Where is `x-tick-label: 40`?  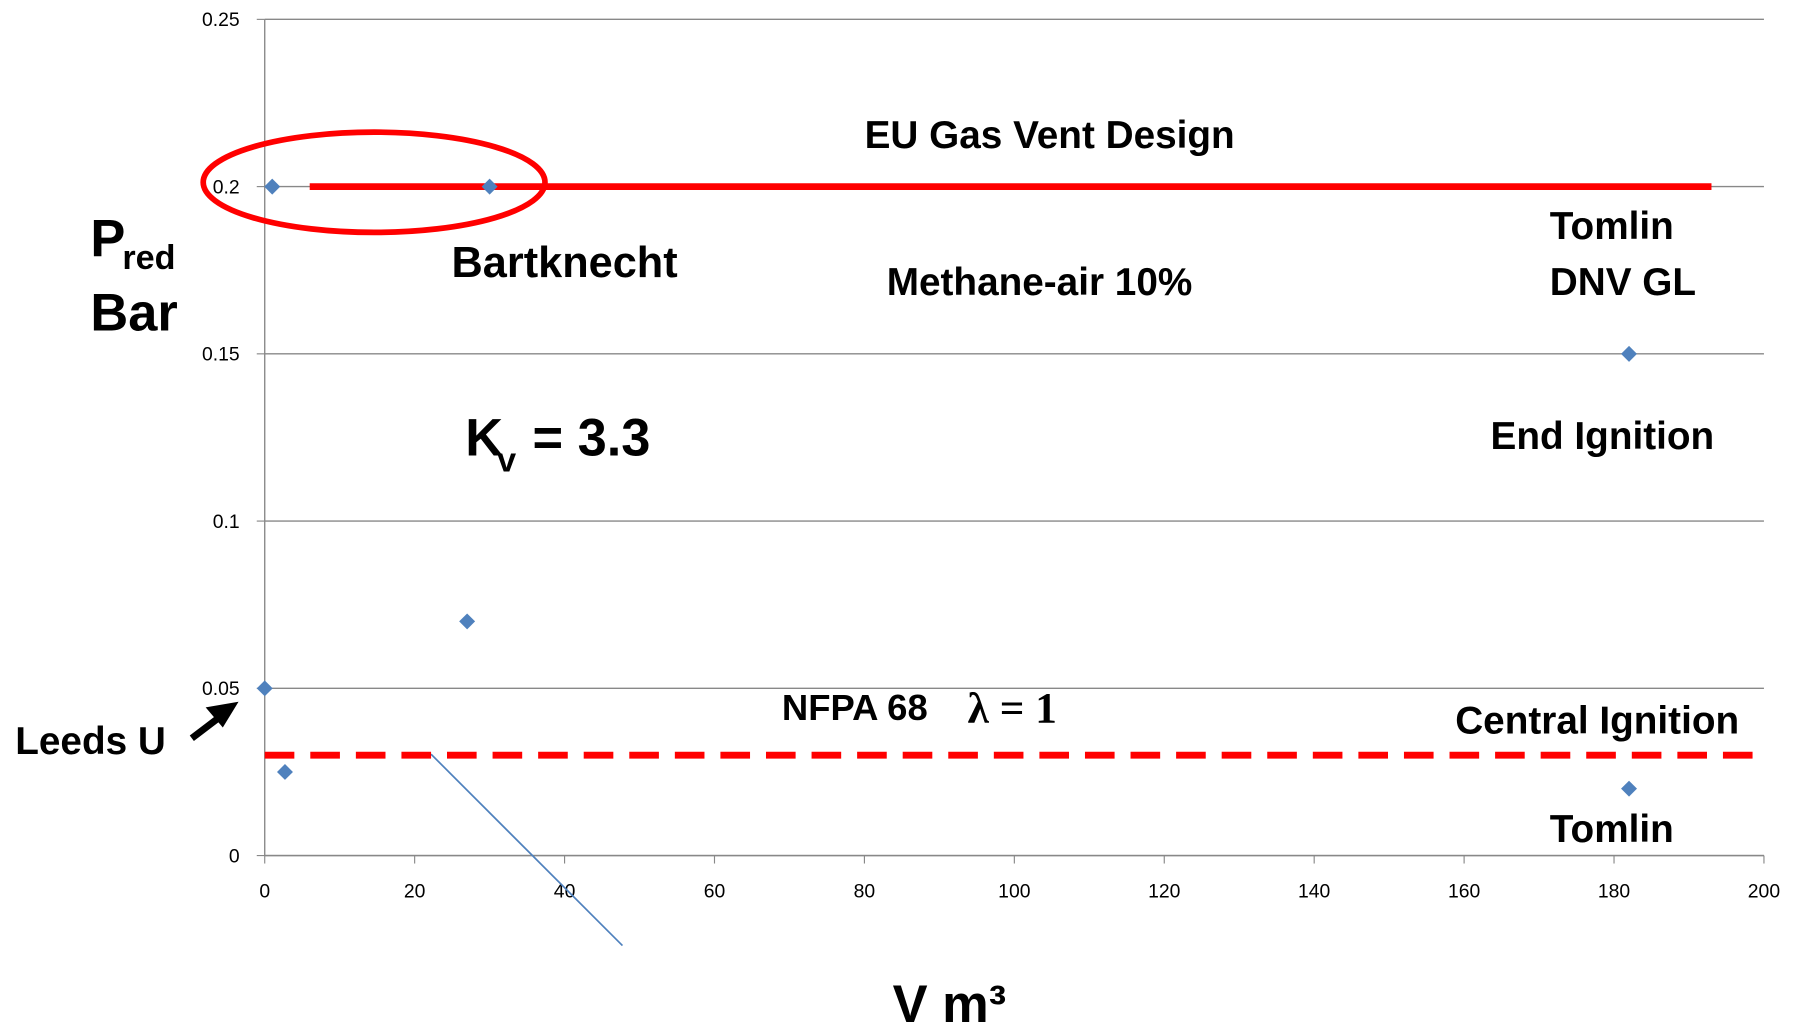
x-tick-label: 40 is located at coordinates (565, 892).